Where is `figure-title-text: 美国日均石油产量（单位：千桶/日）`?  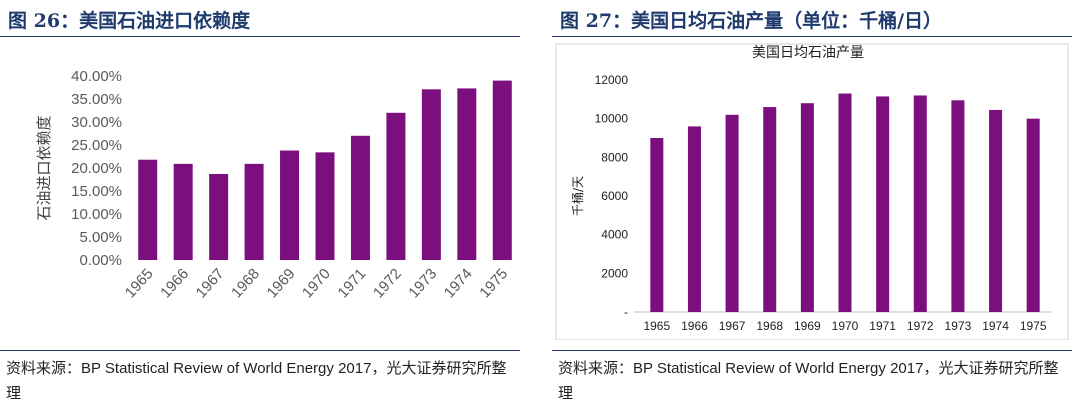
figure-title-text: 美国日均石油产量（单位：千桶/日） is located at coordinates (787, 21).